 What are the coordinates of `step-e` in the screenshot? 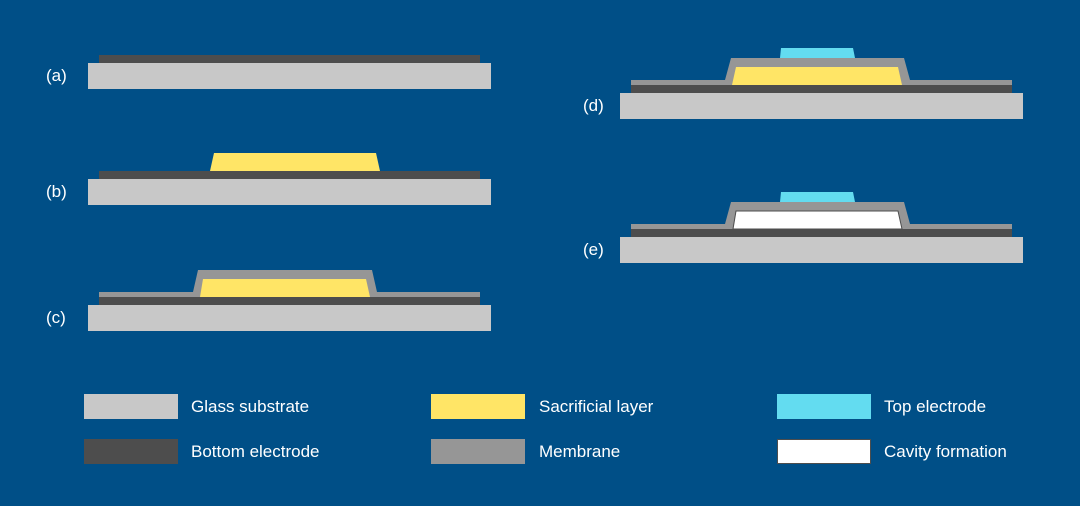 It's located at (821, 227).